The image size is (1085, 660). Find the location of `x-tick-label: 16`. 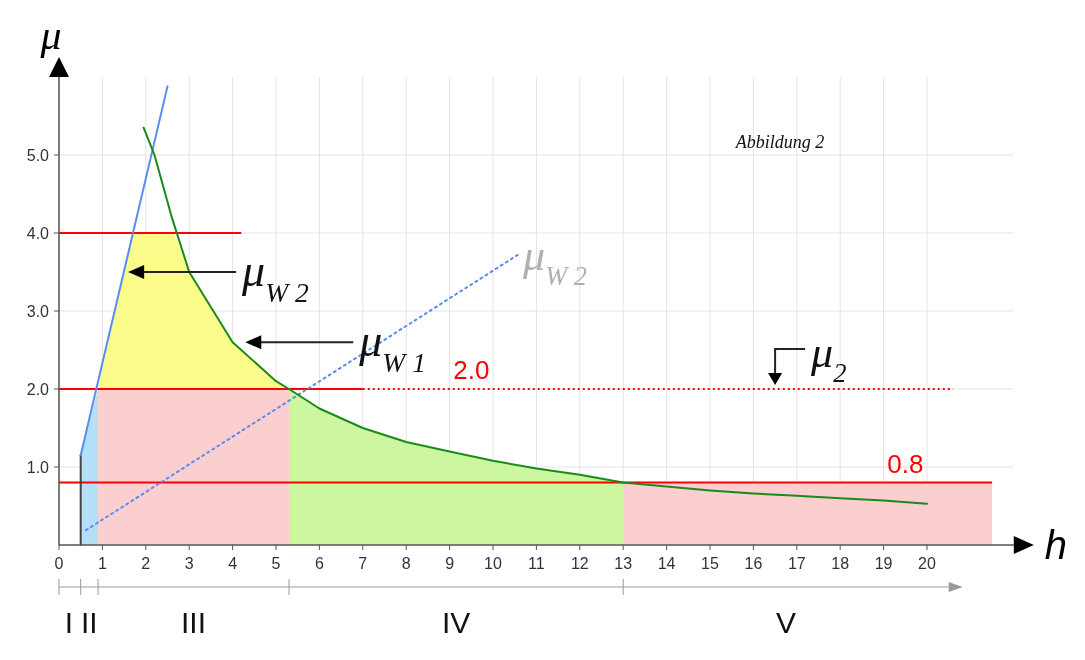

x-tick-label: 16 is located at coordinates (753, 563).